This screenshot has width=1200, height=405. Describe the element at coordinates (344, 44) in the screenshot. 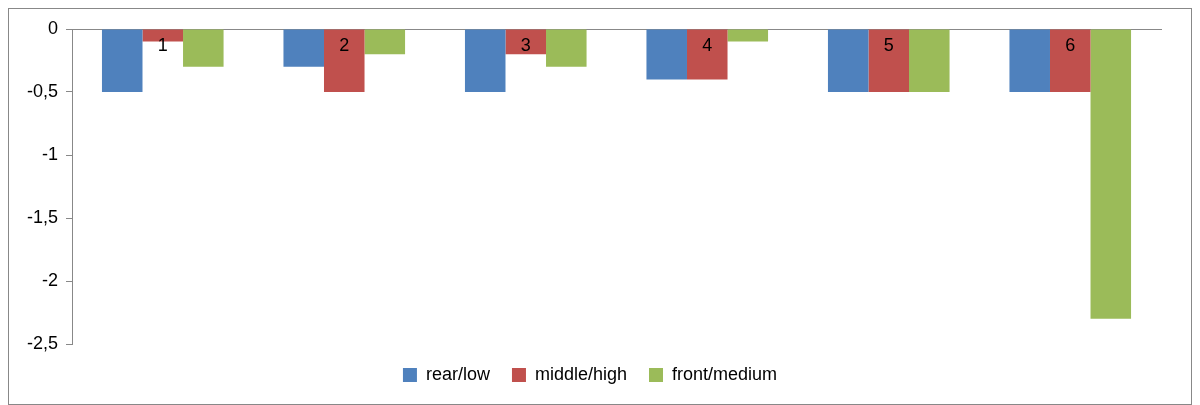

I see `x-tick-label: 2` at that location.